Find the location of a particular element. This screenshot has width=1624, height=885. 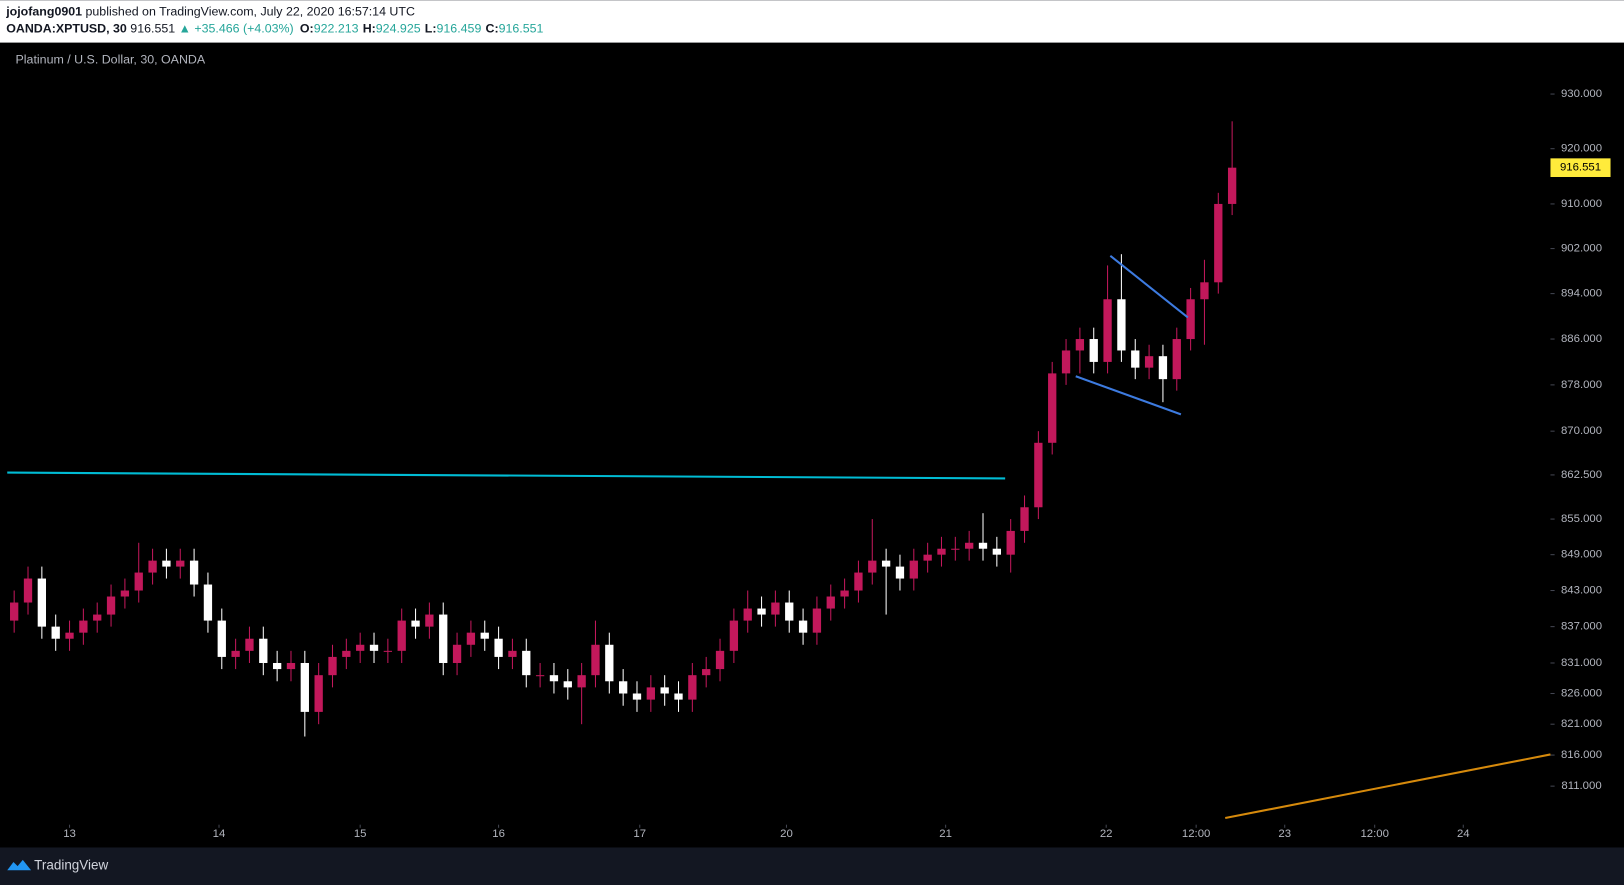

symbol: OANDA:XPTUSD, 30 is located at coordinates (66, 29).